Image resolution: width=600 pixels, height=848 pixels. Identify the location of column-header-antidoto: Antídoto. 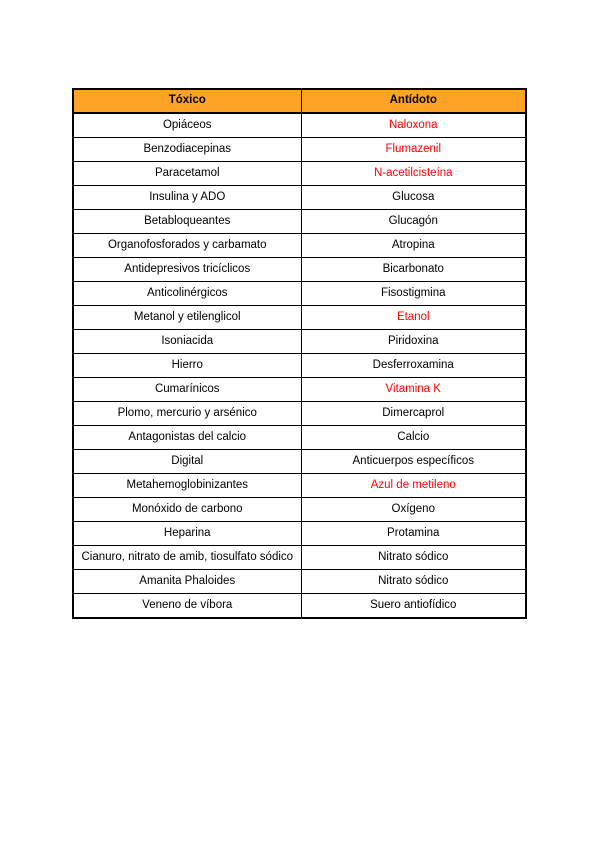
(413, 101).